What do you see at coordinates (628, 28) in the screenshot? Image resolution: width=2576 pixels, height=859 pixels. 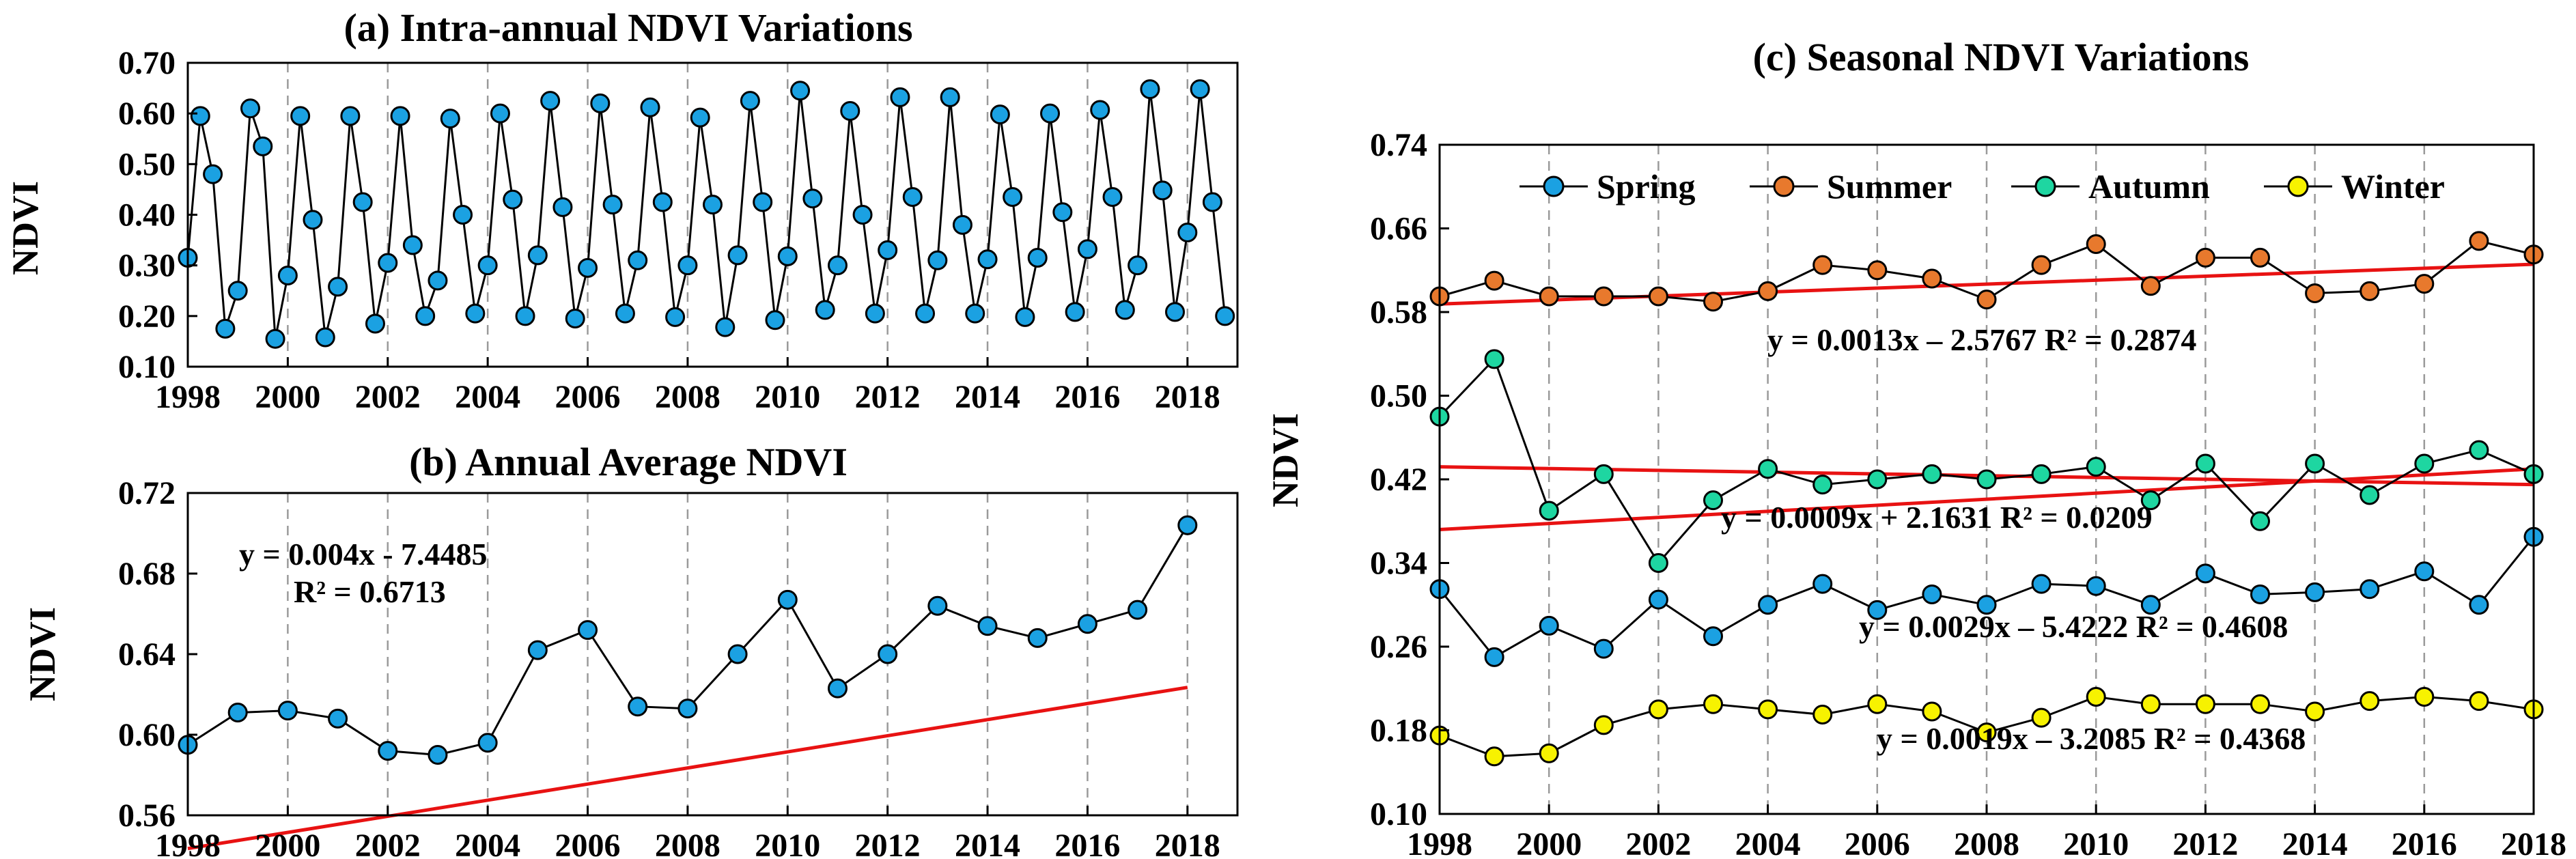 I see `panel-a-title: (a) Intra-annual NDVI Variations` at bounding box center [628, 28].